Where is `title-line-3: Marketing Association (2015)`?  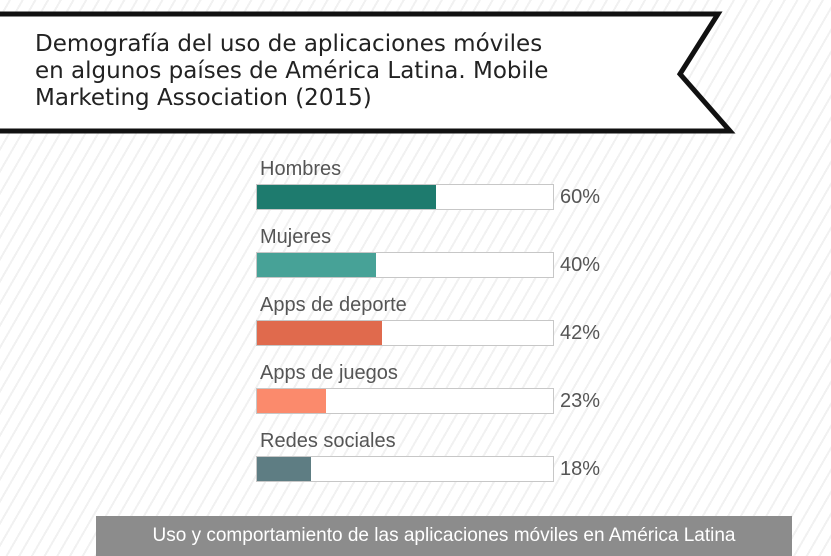
title-line-3: Marketing Association (2015) is located at coordinates (203, 98).